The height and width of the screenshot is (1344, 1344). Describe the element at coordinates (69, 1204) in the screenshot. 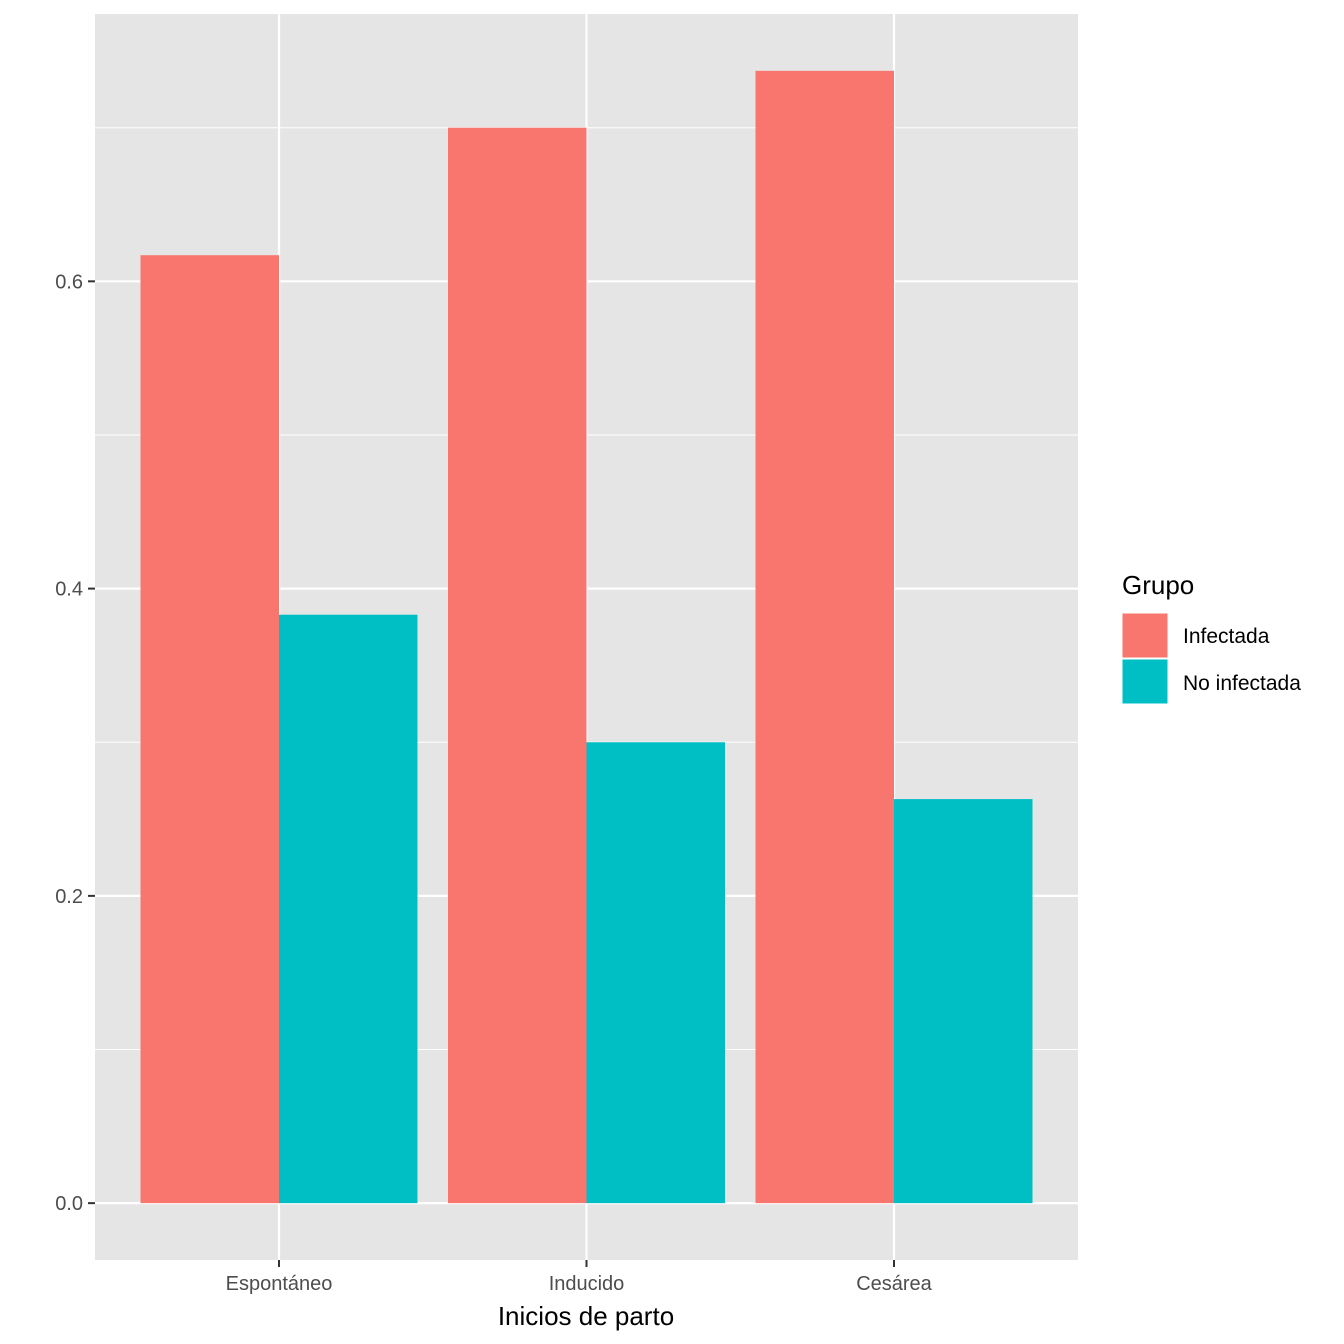

I see `y-tick-label: 0.0` at that location.